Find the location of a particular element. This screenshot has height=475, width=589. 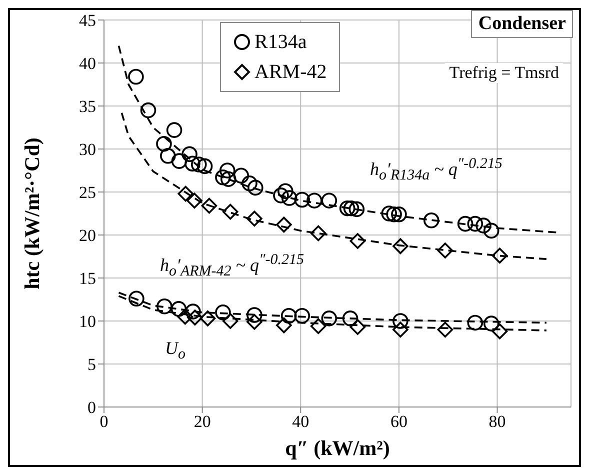

legend-label: R134a is located at coordinates (280, 42).